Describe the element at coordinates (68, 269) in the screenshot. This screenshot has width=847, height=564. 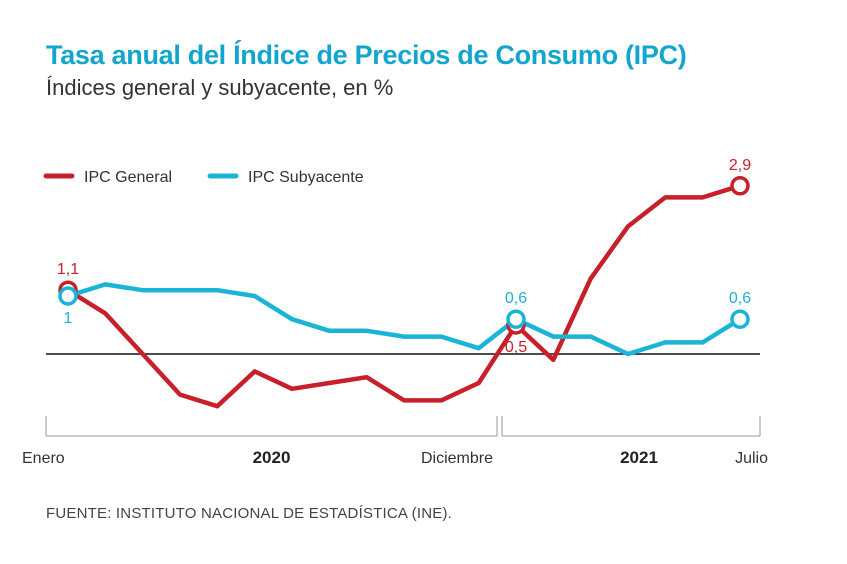
I see `data-label: 1,1` at that location.